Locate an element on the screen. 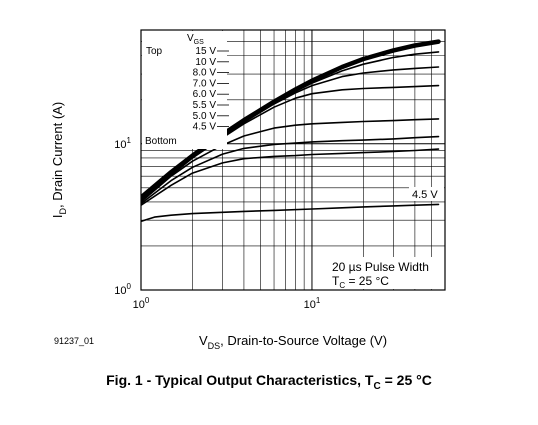 The height and width of the screenshot is (425, 538). curve-45Vv is located at coordinates (290, 213).